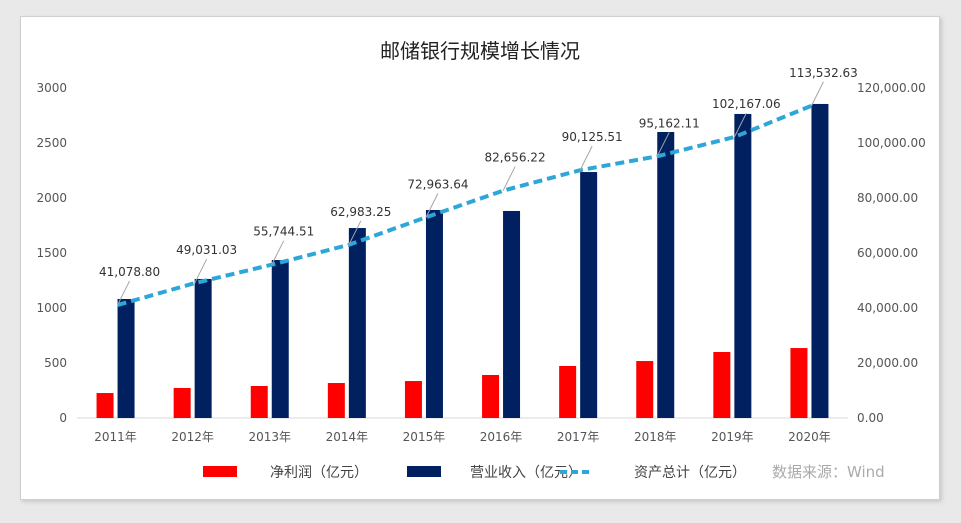 This screenshot has height=523, width=961. What do you see at coordinates (51, 253) in the screenshot?
I see `y-left-tick-label: 1500` at bounding box center [51, 253].